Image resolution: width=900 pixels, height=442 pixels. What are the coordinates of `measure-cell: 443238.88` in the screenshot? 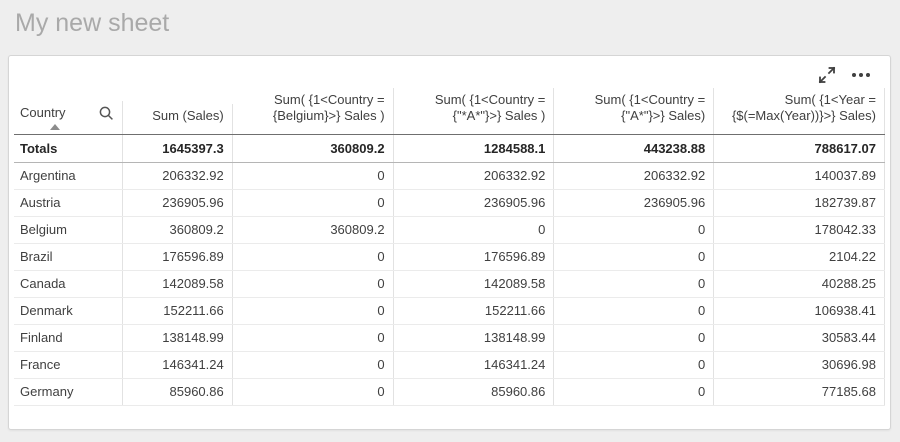 It's located at (634, 148).